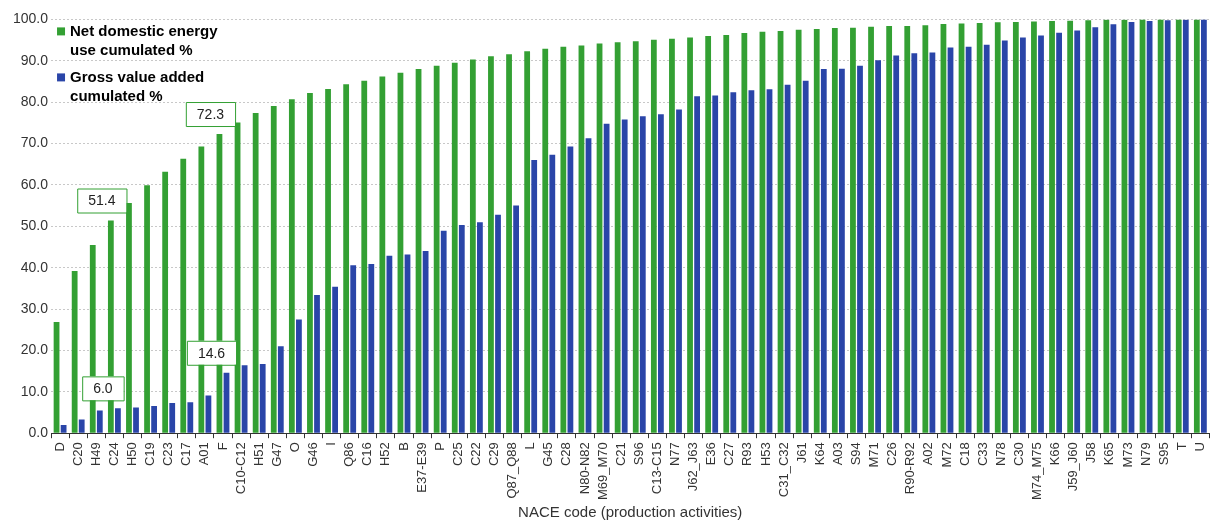  Describe the element at coordinates (475, 454) in the screenshot. I see `x-tick-label: C22` at that location.